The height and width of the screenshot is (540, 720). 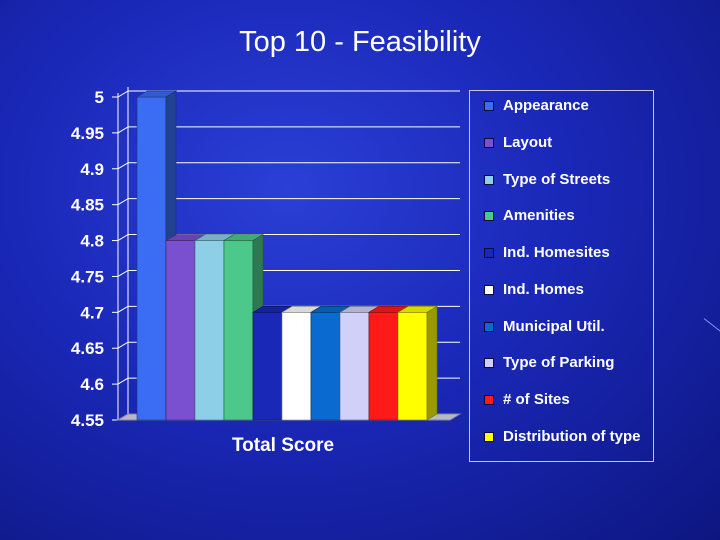 I want to click on y-tick-label: 4.65, so click(x=87, y=348).